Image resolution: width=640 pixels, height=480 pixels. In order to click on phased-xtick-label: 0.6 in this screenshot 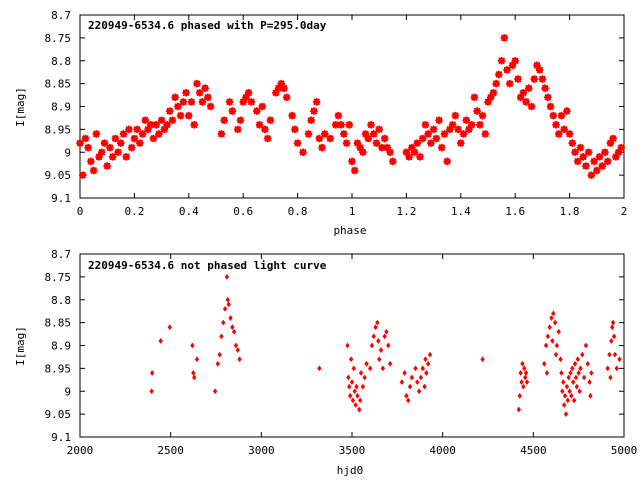, I will do `click(243, 211)`.